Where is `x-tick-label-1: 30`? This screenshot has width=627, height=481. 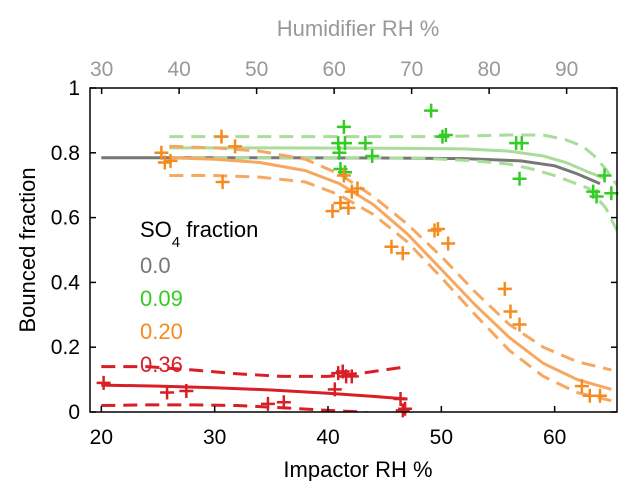
x-tick-label-1: 30 is located at coordinates (214, 437).